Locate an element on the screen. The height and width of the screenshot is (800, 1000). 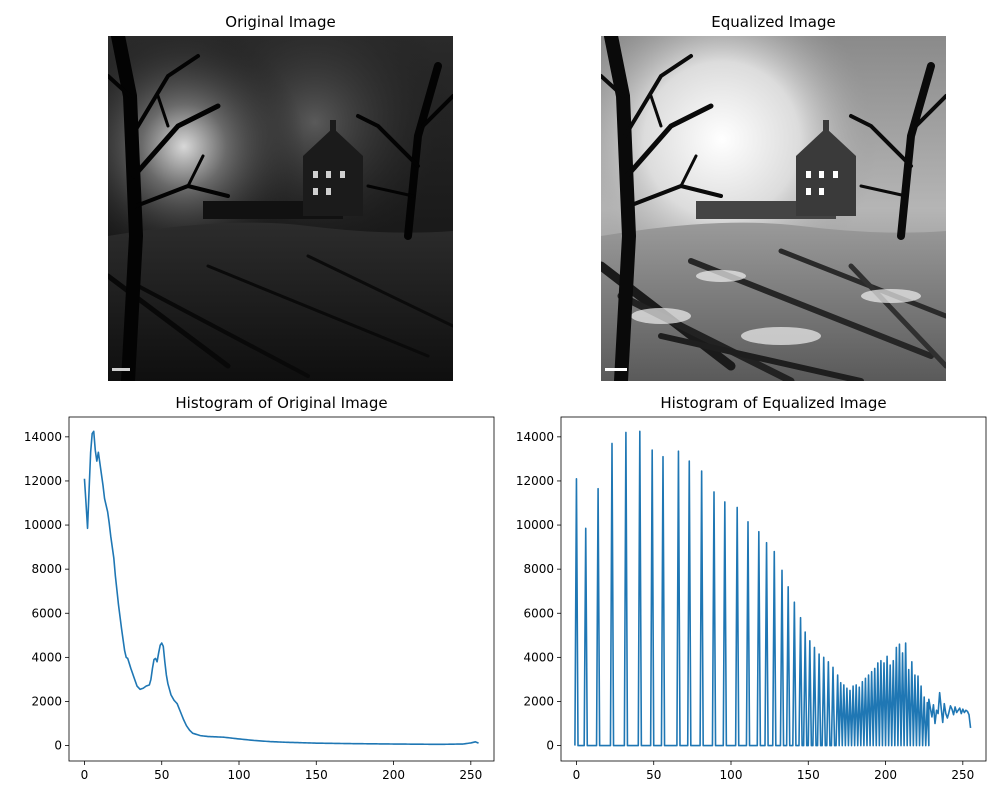
original-xtick-label: 200 is located at coordinates (393, 775).